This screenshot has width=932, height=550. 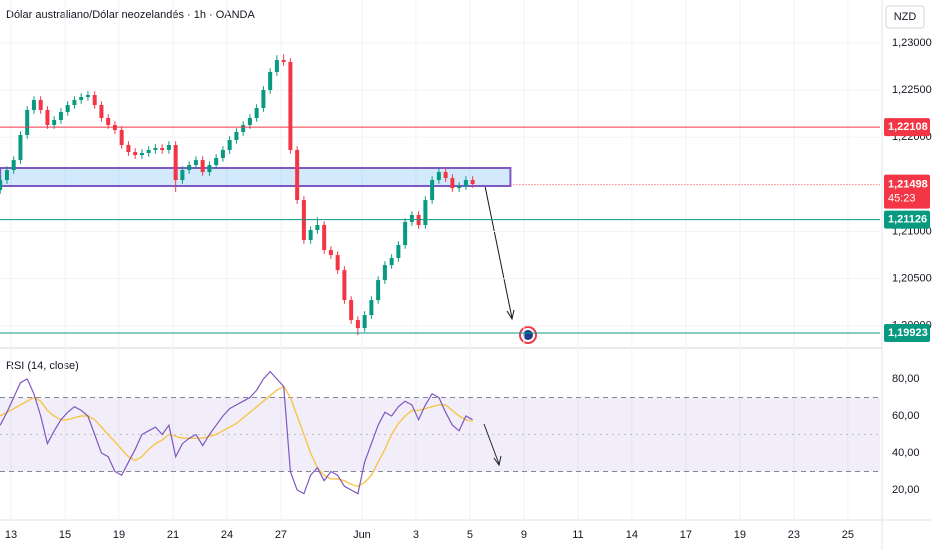 What do you see at coordinates (524, 535) in the screenshot?
I see `x-tick-label: 9` at bounding box center [524, 535].